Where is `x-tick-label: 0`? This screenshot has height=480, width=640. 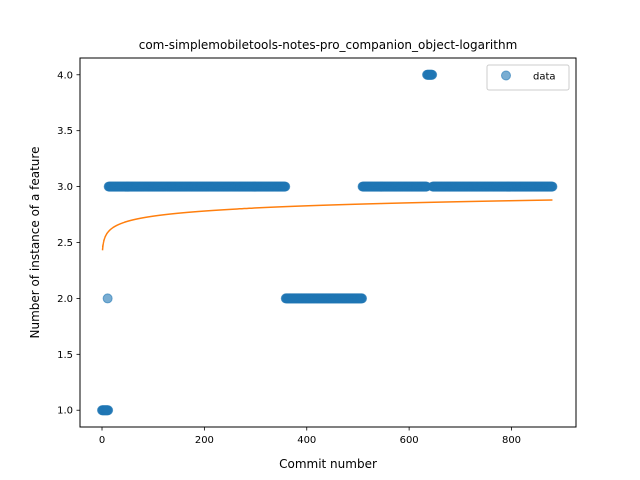
x-tick-label: 0 is located at coordinates (102, 440).